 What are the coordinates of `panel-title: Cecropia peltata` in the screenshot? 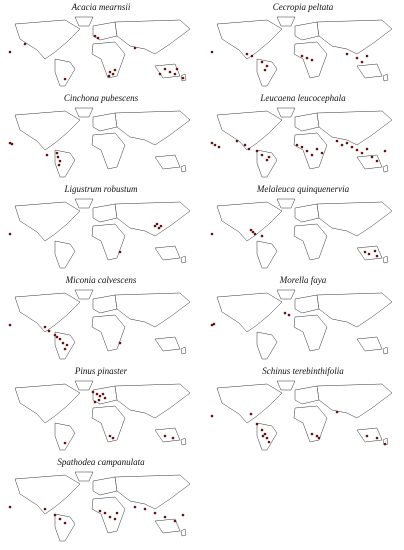 It's located at (303, 7).